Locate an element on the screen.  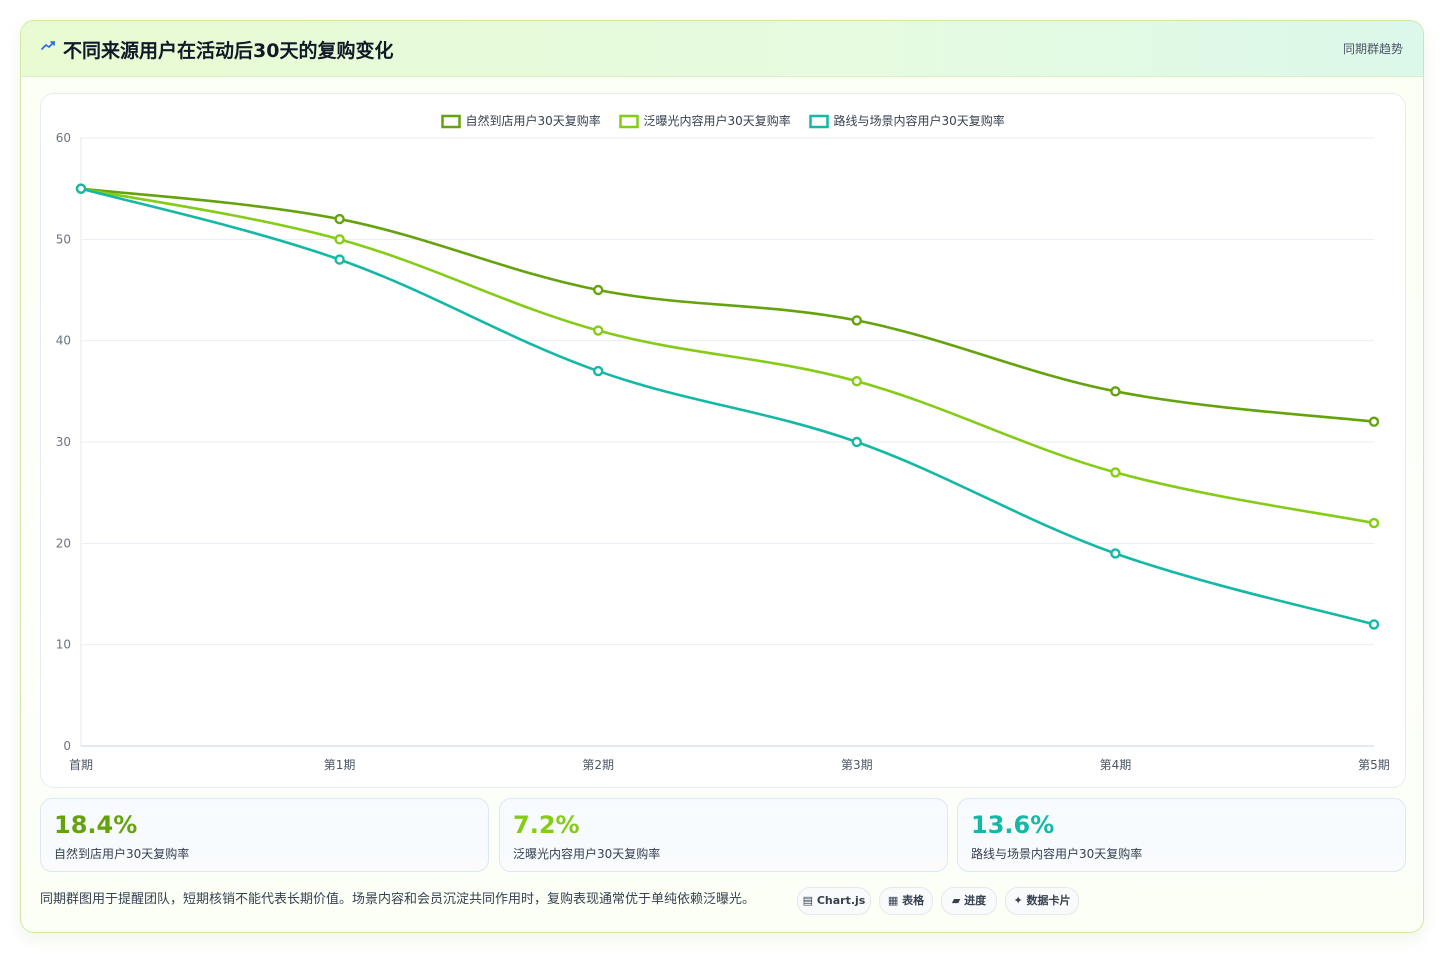
trend-icon is located at coordinates (48, 45).